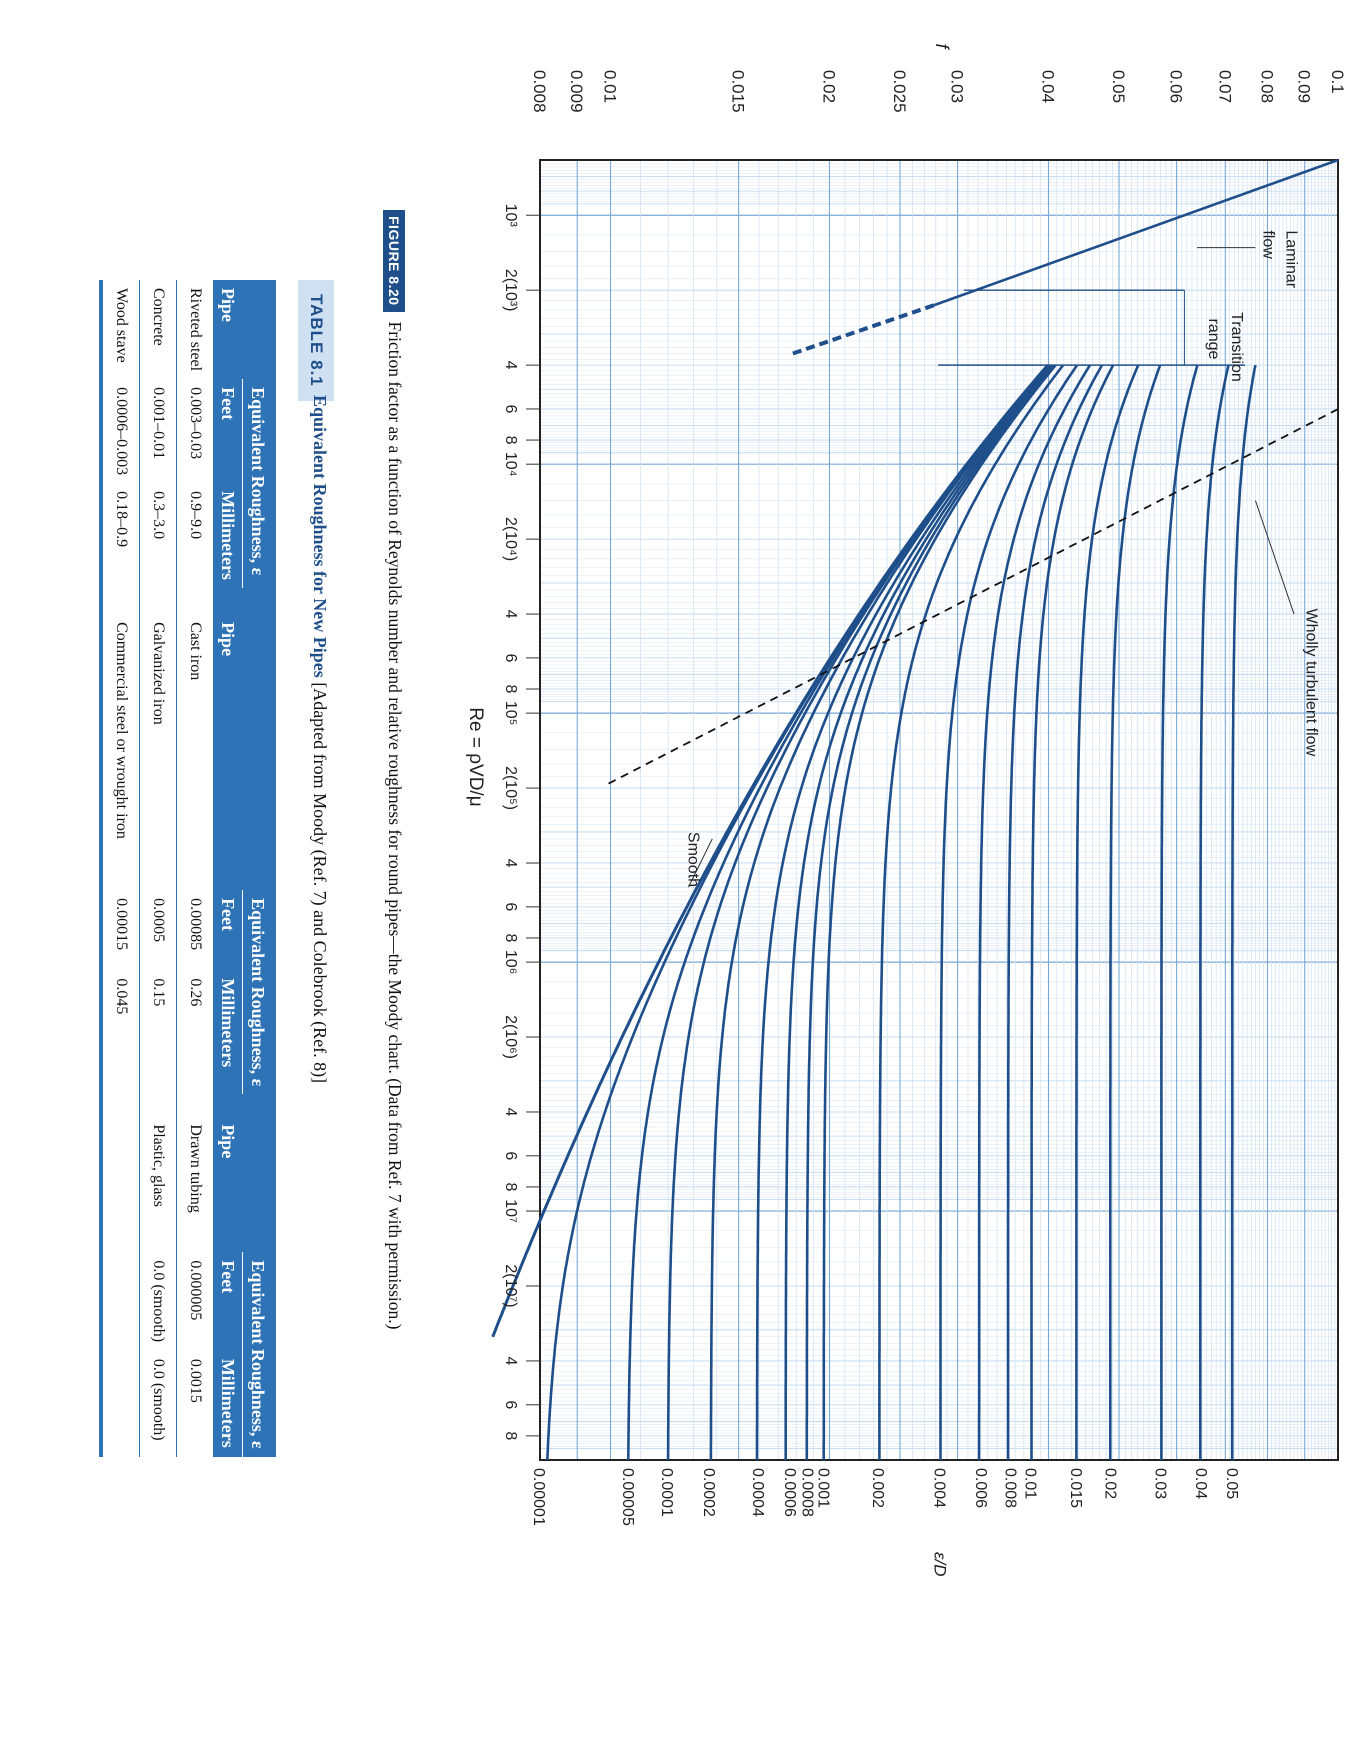  What do you see at coordinates (158, 930) in the screenshot?
I see `cell-feet: 0.0005` at bounding box center [158, 930].